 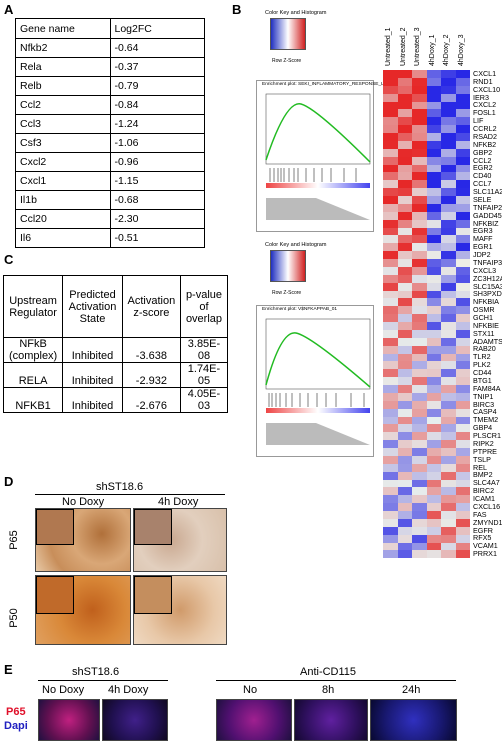 I want to click on gene-label: CXCL10, so click(x=487, y=89).